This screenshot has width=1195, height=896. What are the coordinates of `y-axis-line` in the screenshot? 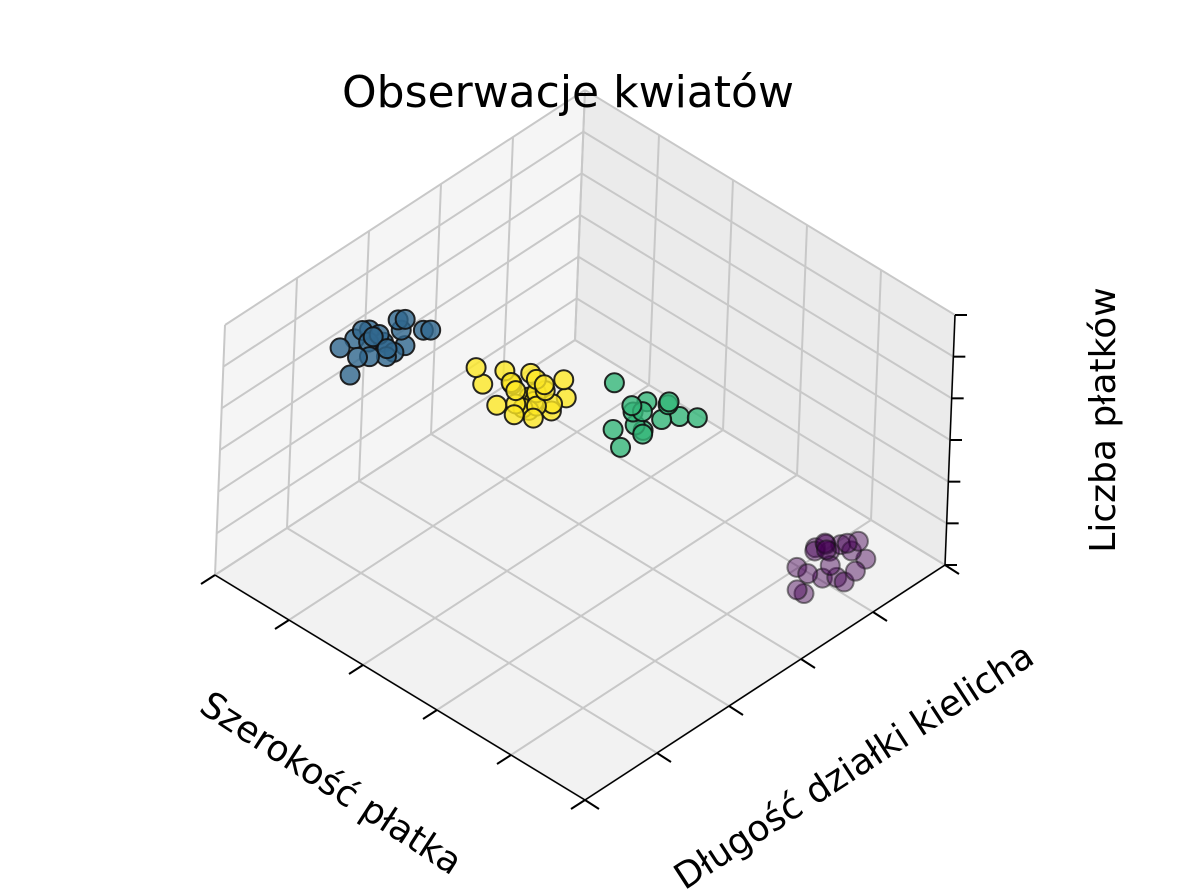 It's located at (765, 682).